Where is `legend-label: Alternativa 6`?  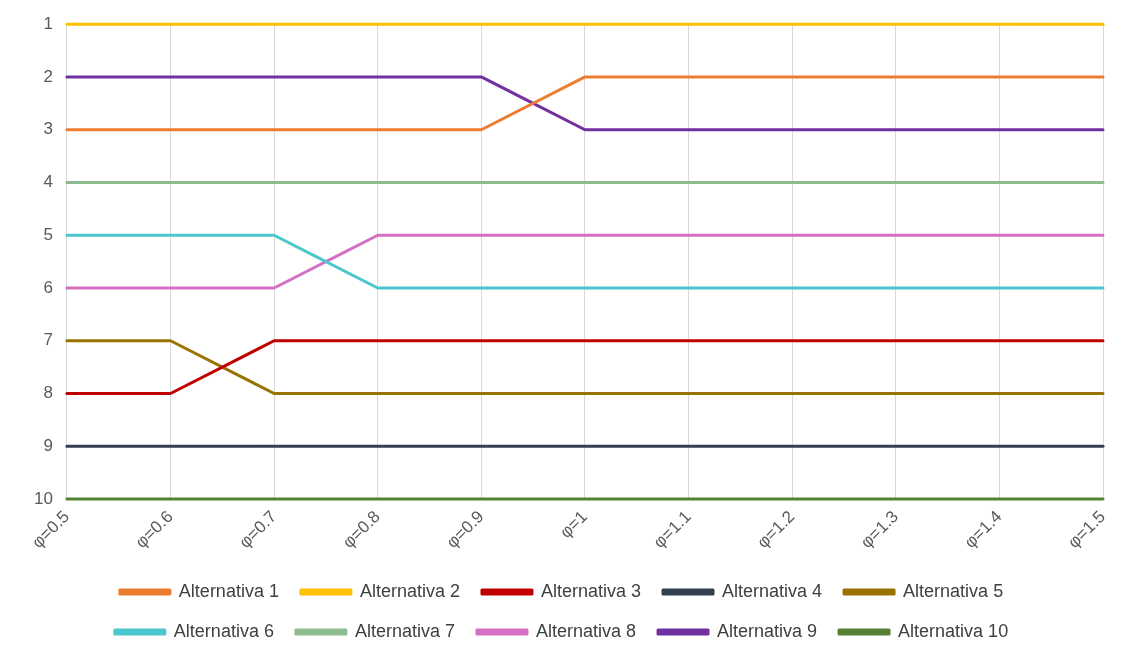 legend-label: Alternativa 6 is located at coordinates (223, 630).